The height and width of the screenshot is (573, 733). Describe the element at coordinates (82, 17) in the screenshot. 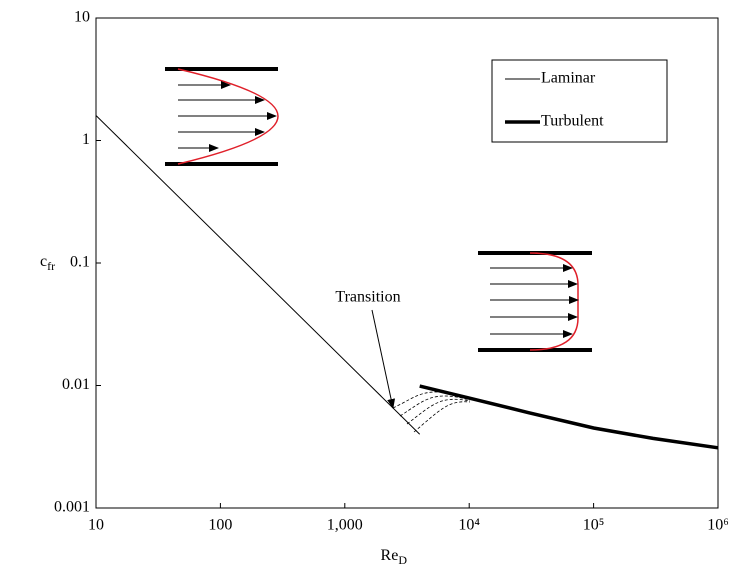

I see `y-tick-label: 10` at that location.